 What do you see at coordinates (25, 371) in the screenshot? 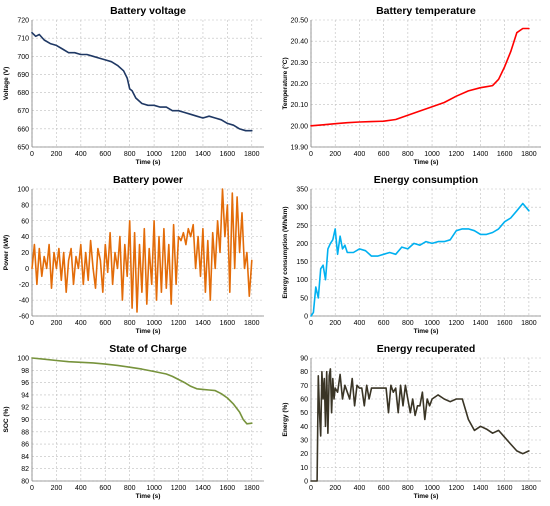
I see `y-tick-label: 98` at bounding box center [25, 371].